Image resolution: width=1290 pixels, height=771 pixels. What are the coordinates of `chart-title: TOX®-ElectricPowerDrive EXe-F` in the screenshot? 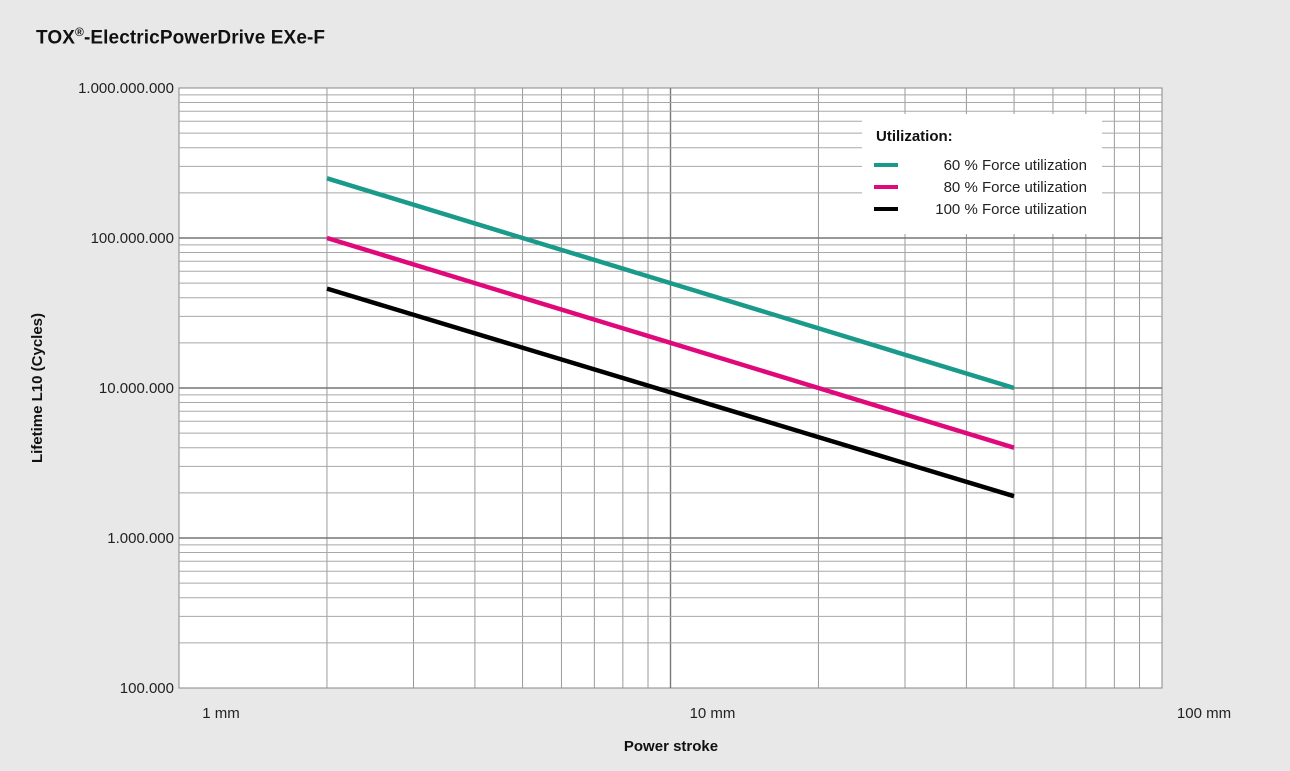 It's located at (180, 37).